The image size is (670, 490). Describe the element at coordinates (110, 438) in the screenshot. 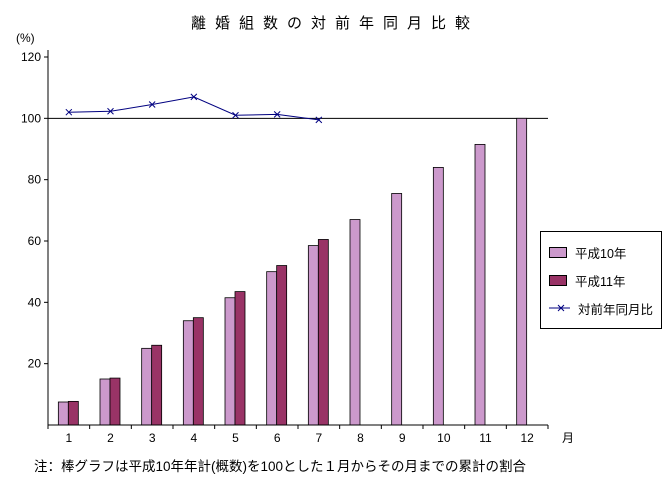

I see `svg-text: 2` at that location.